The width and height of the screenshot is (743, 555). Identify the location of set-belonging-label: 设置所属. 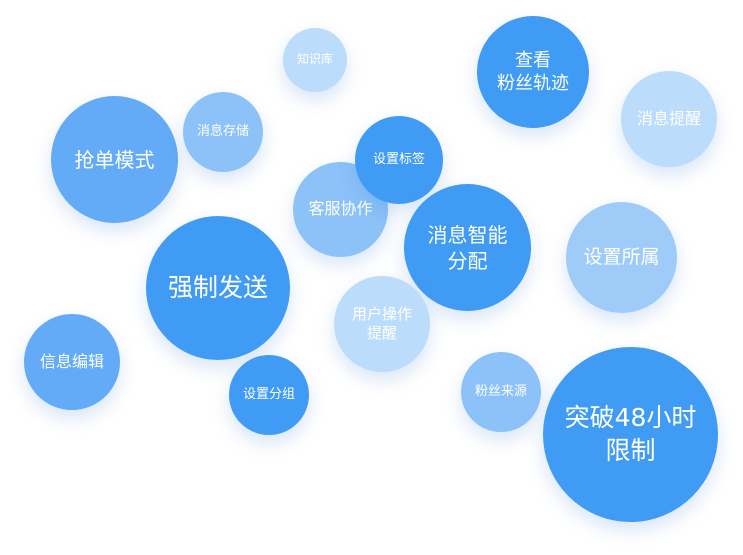
(621, 257).